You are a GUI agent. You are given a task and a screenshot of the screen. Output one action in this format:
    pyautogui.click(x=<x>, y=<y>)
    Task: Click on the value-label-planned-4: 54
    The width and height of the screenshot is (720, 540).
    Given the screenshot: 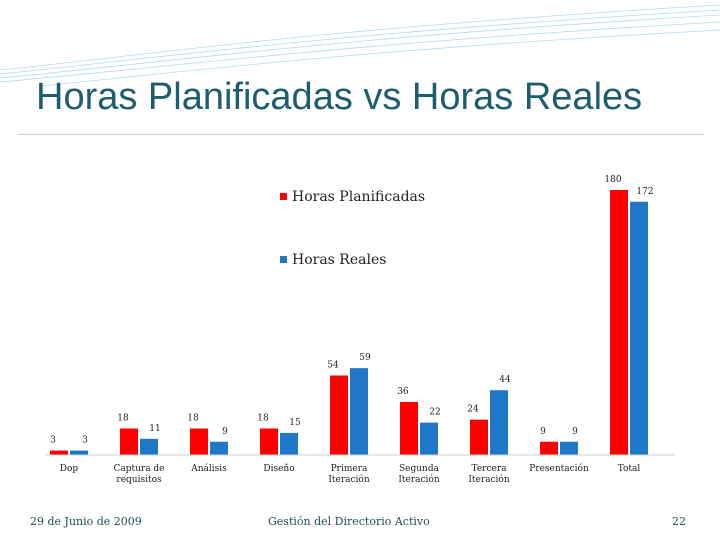 What is the action you would take?
    pyautogui.click(x=333, y=366)
    